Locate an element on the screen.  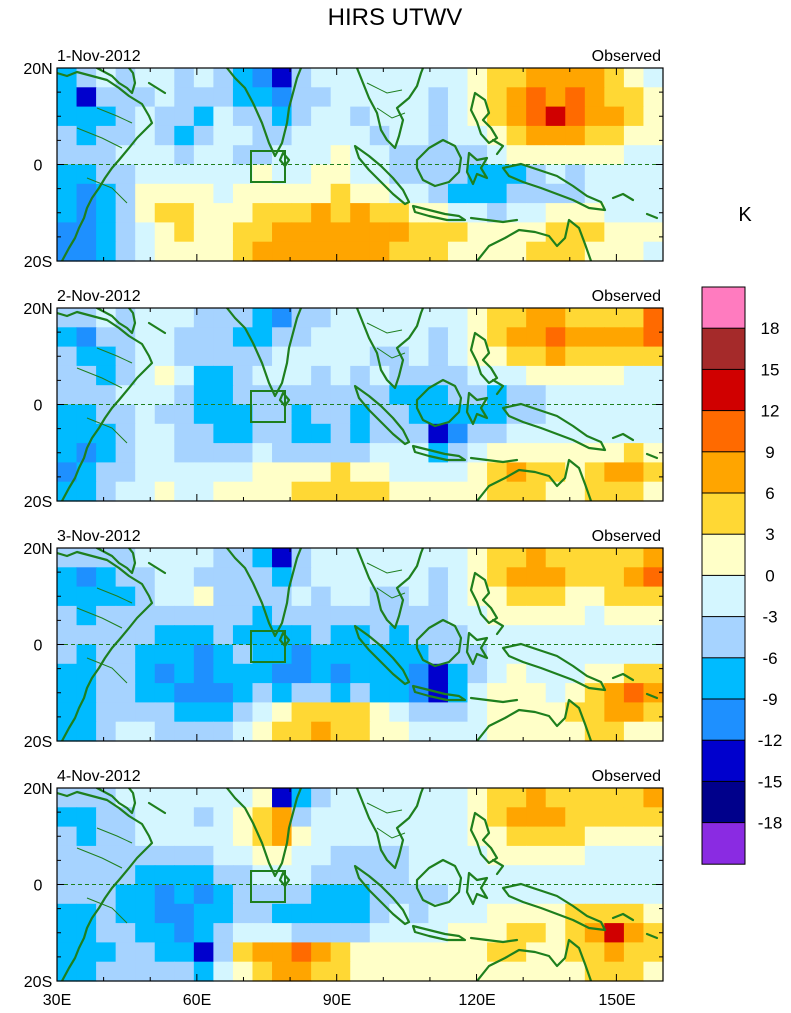
chart-title: HIRS UTWV is located at coordinates (395, 17).